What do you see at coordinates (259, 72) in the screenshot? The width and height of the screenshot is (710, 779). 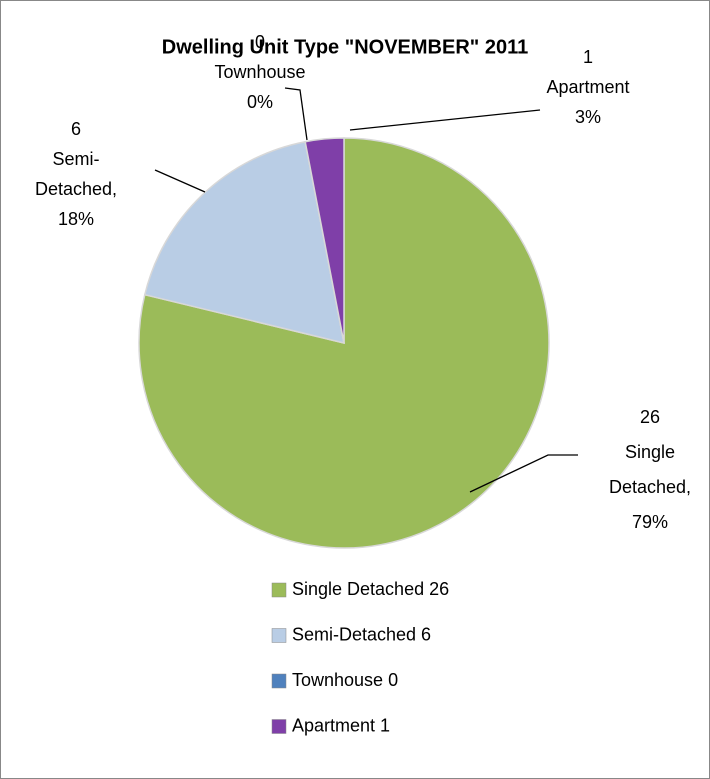 I see `data-label-name: Townhouse` at bounding box center [259, 72].